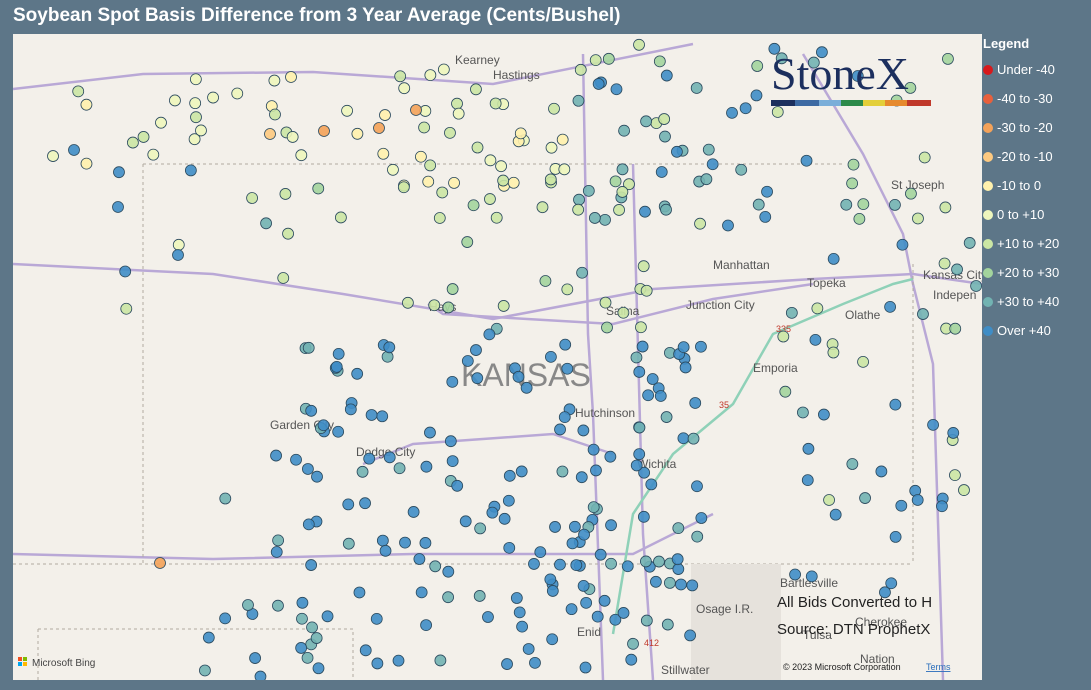 The image size is (1091, 690). I want to click on legend-label: +20 to +30, so click(1028, 272).